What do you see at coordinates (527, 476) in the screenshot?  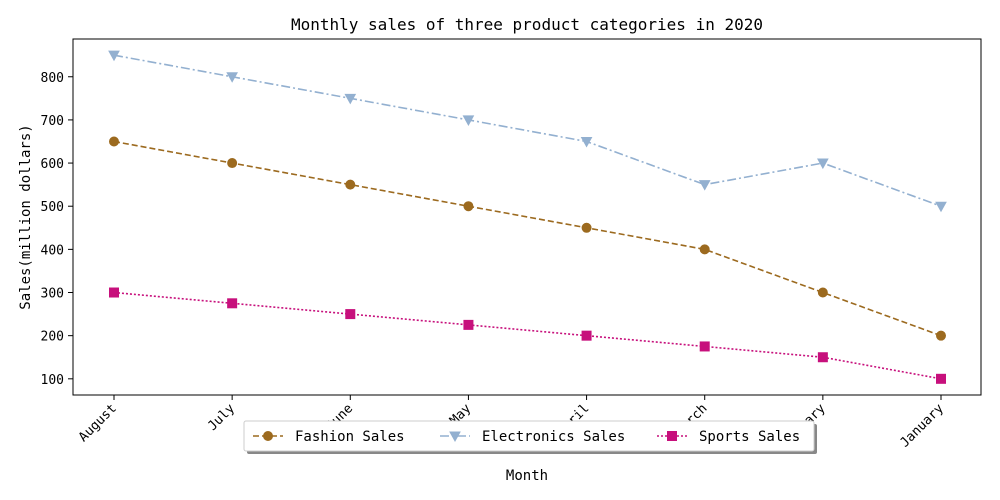 I see `x-axis-title: Month` at bounding box center [527, 476].